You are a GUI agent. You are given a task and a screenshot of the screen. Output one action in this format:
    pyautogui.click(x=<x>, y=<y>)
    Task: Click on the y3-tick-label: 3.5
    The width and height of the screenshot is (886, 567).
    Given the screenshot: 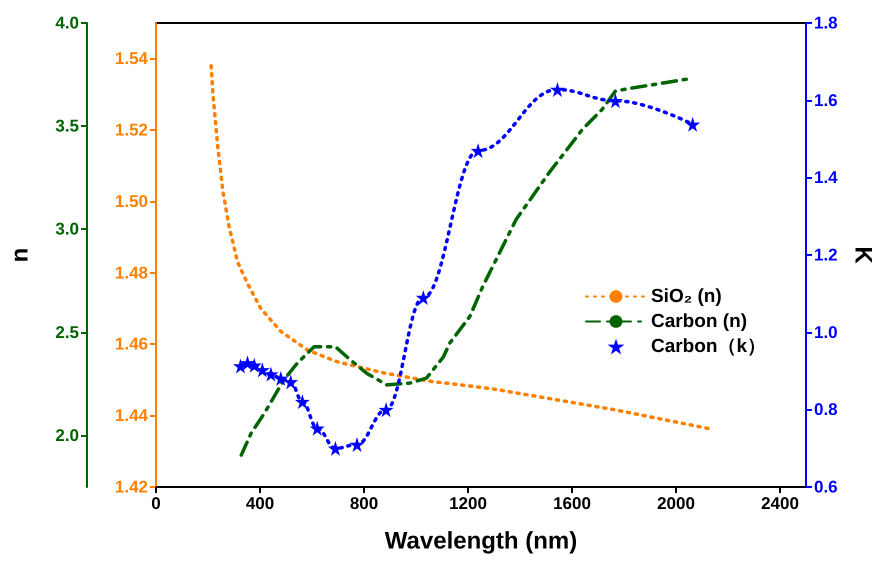 What is the action you would take?
    pyautogui.click(x=67, y=126)
    